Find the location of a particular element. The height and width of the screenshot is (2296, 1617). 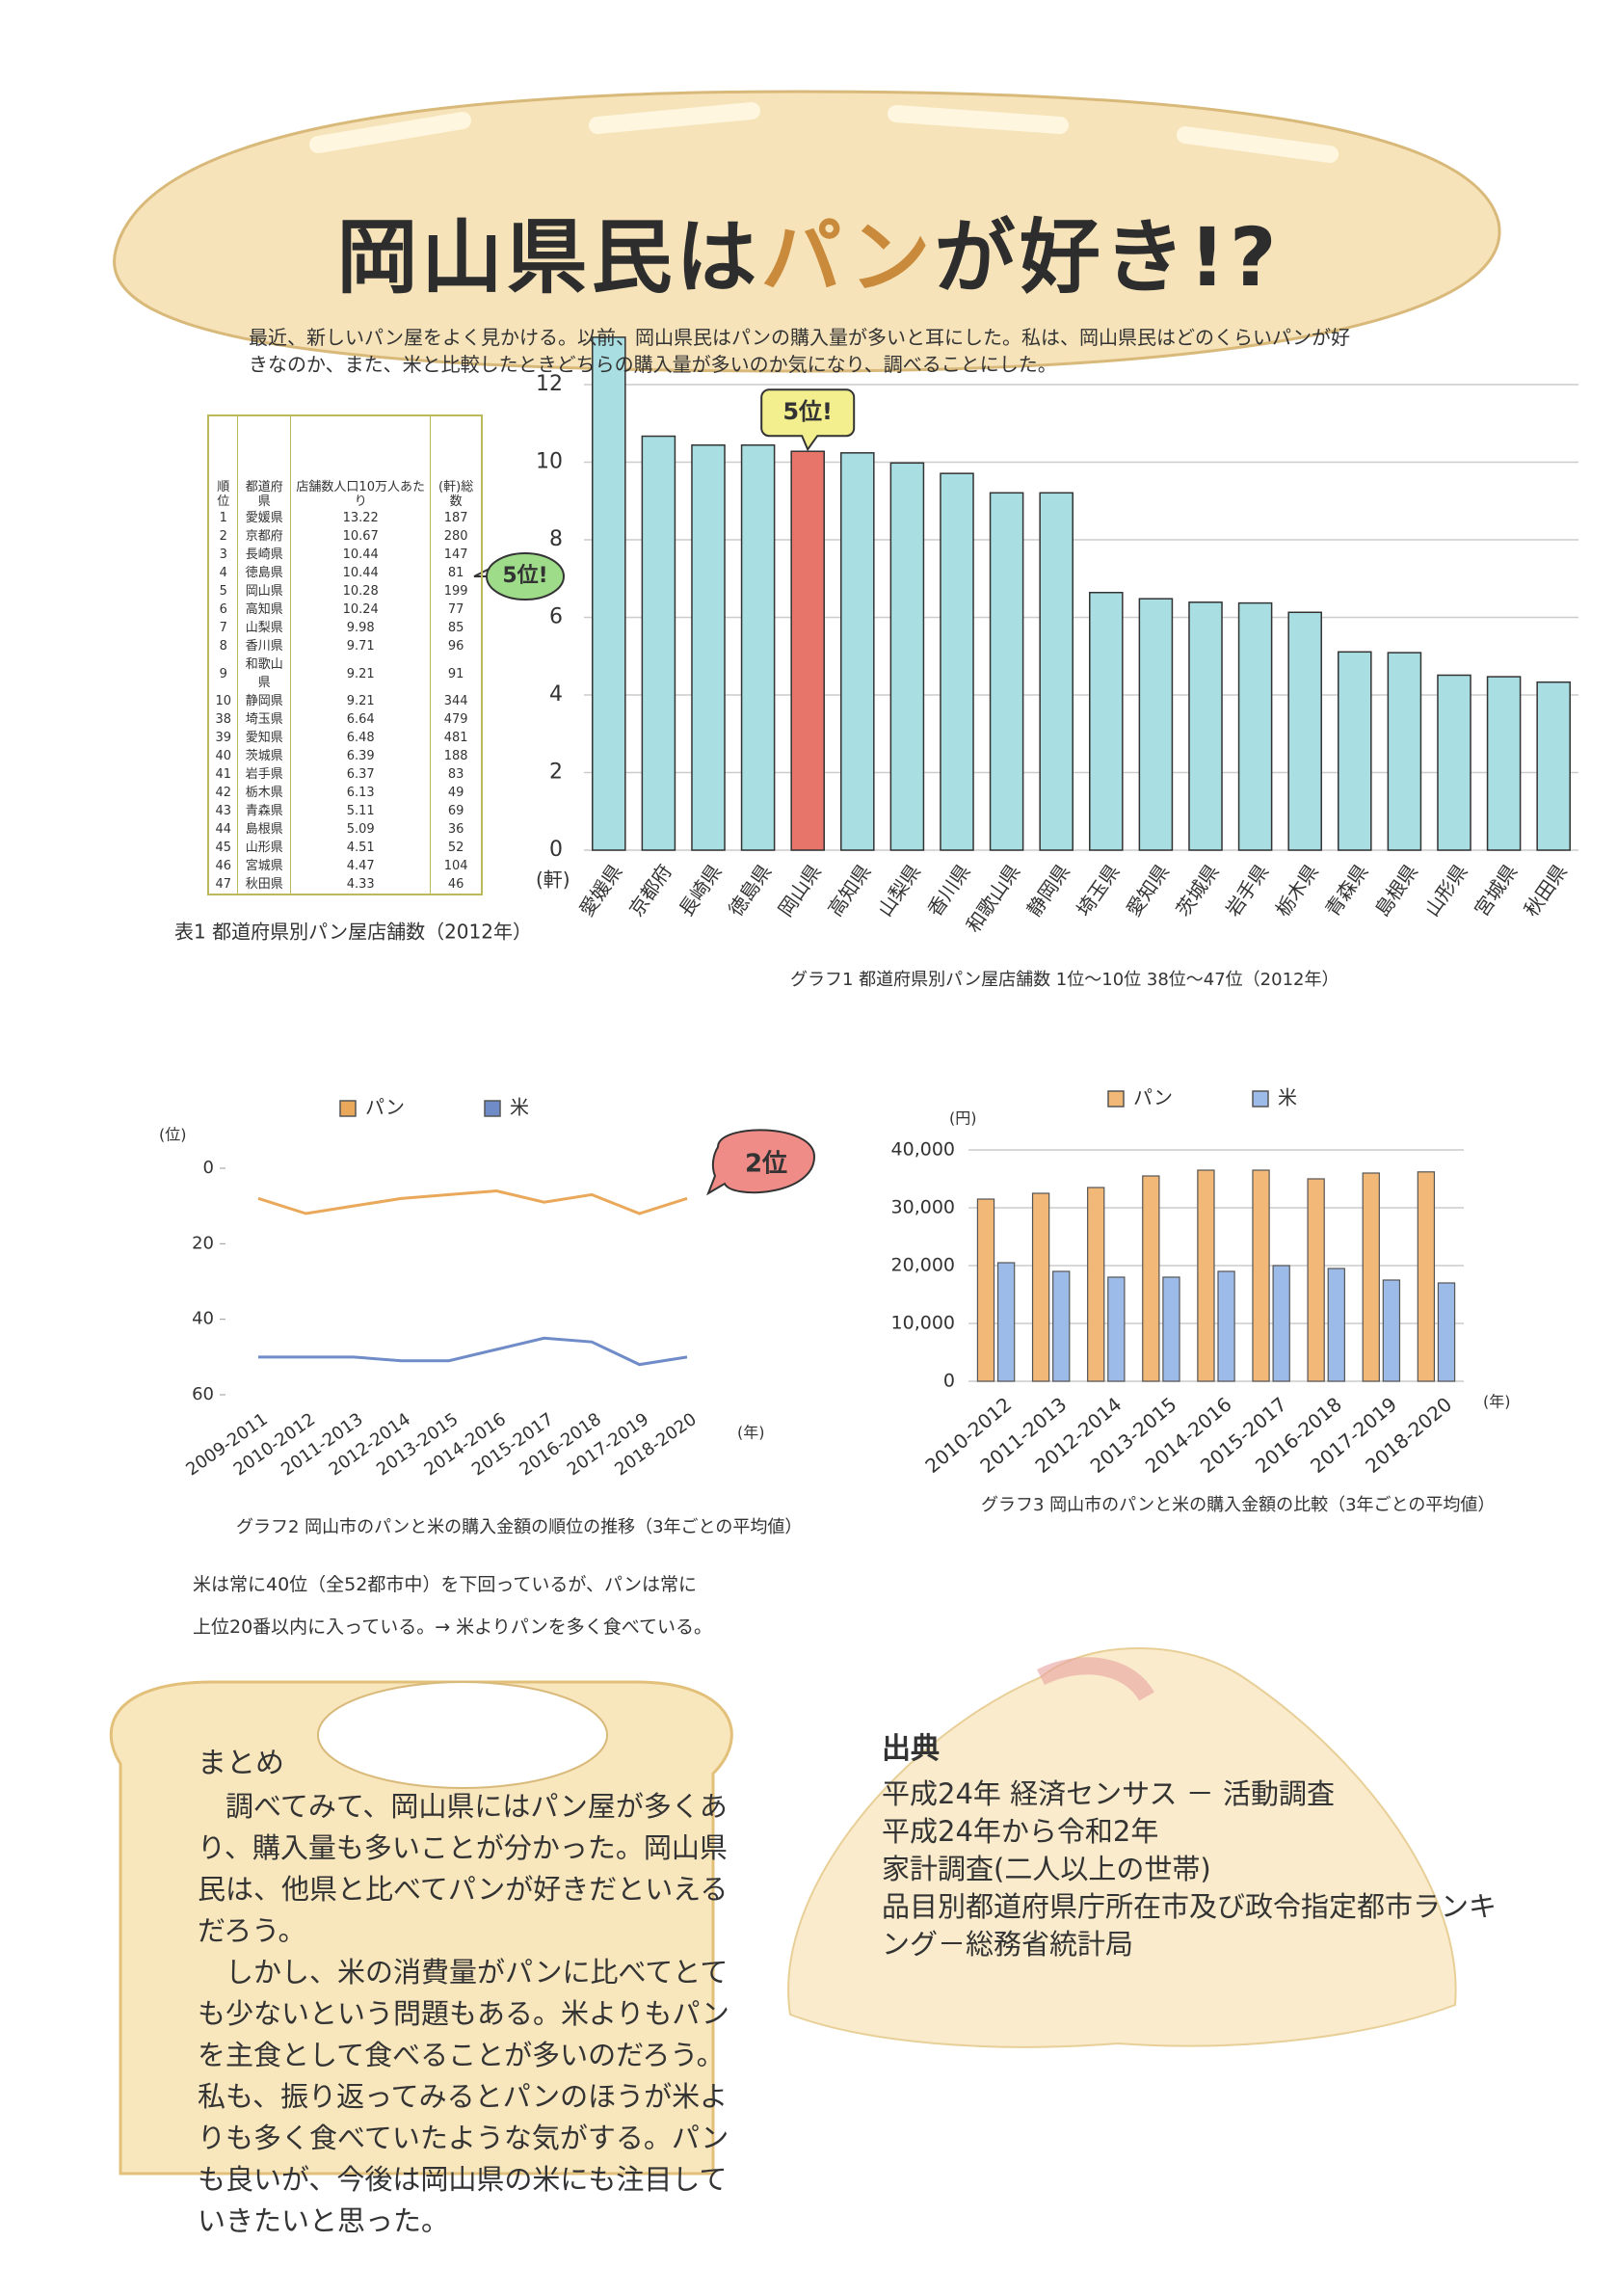

table-cell: 茨城県 is located at coordinates (264, 756).